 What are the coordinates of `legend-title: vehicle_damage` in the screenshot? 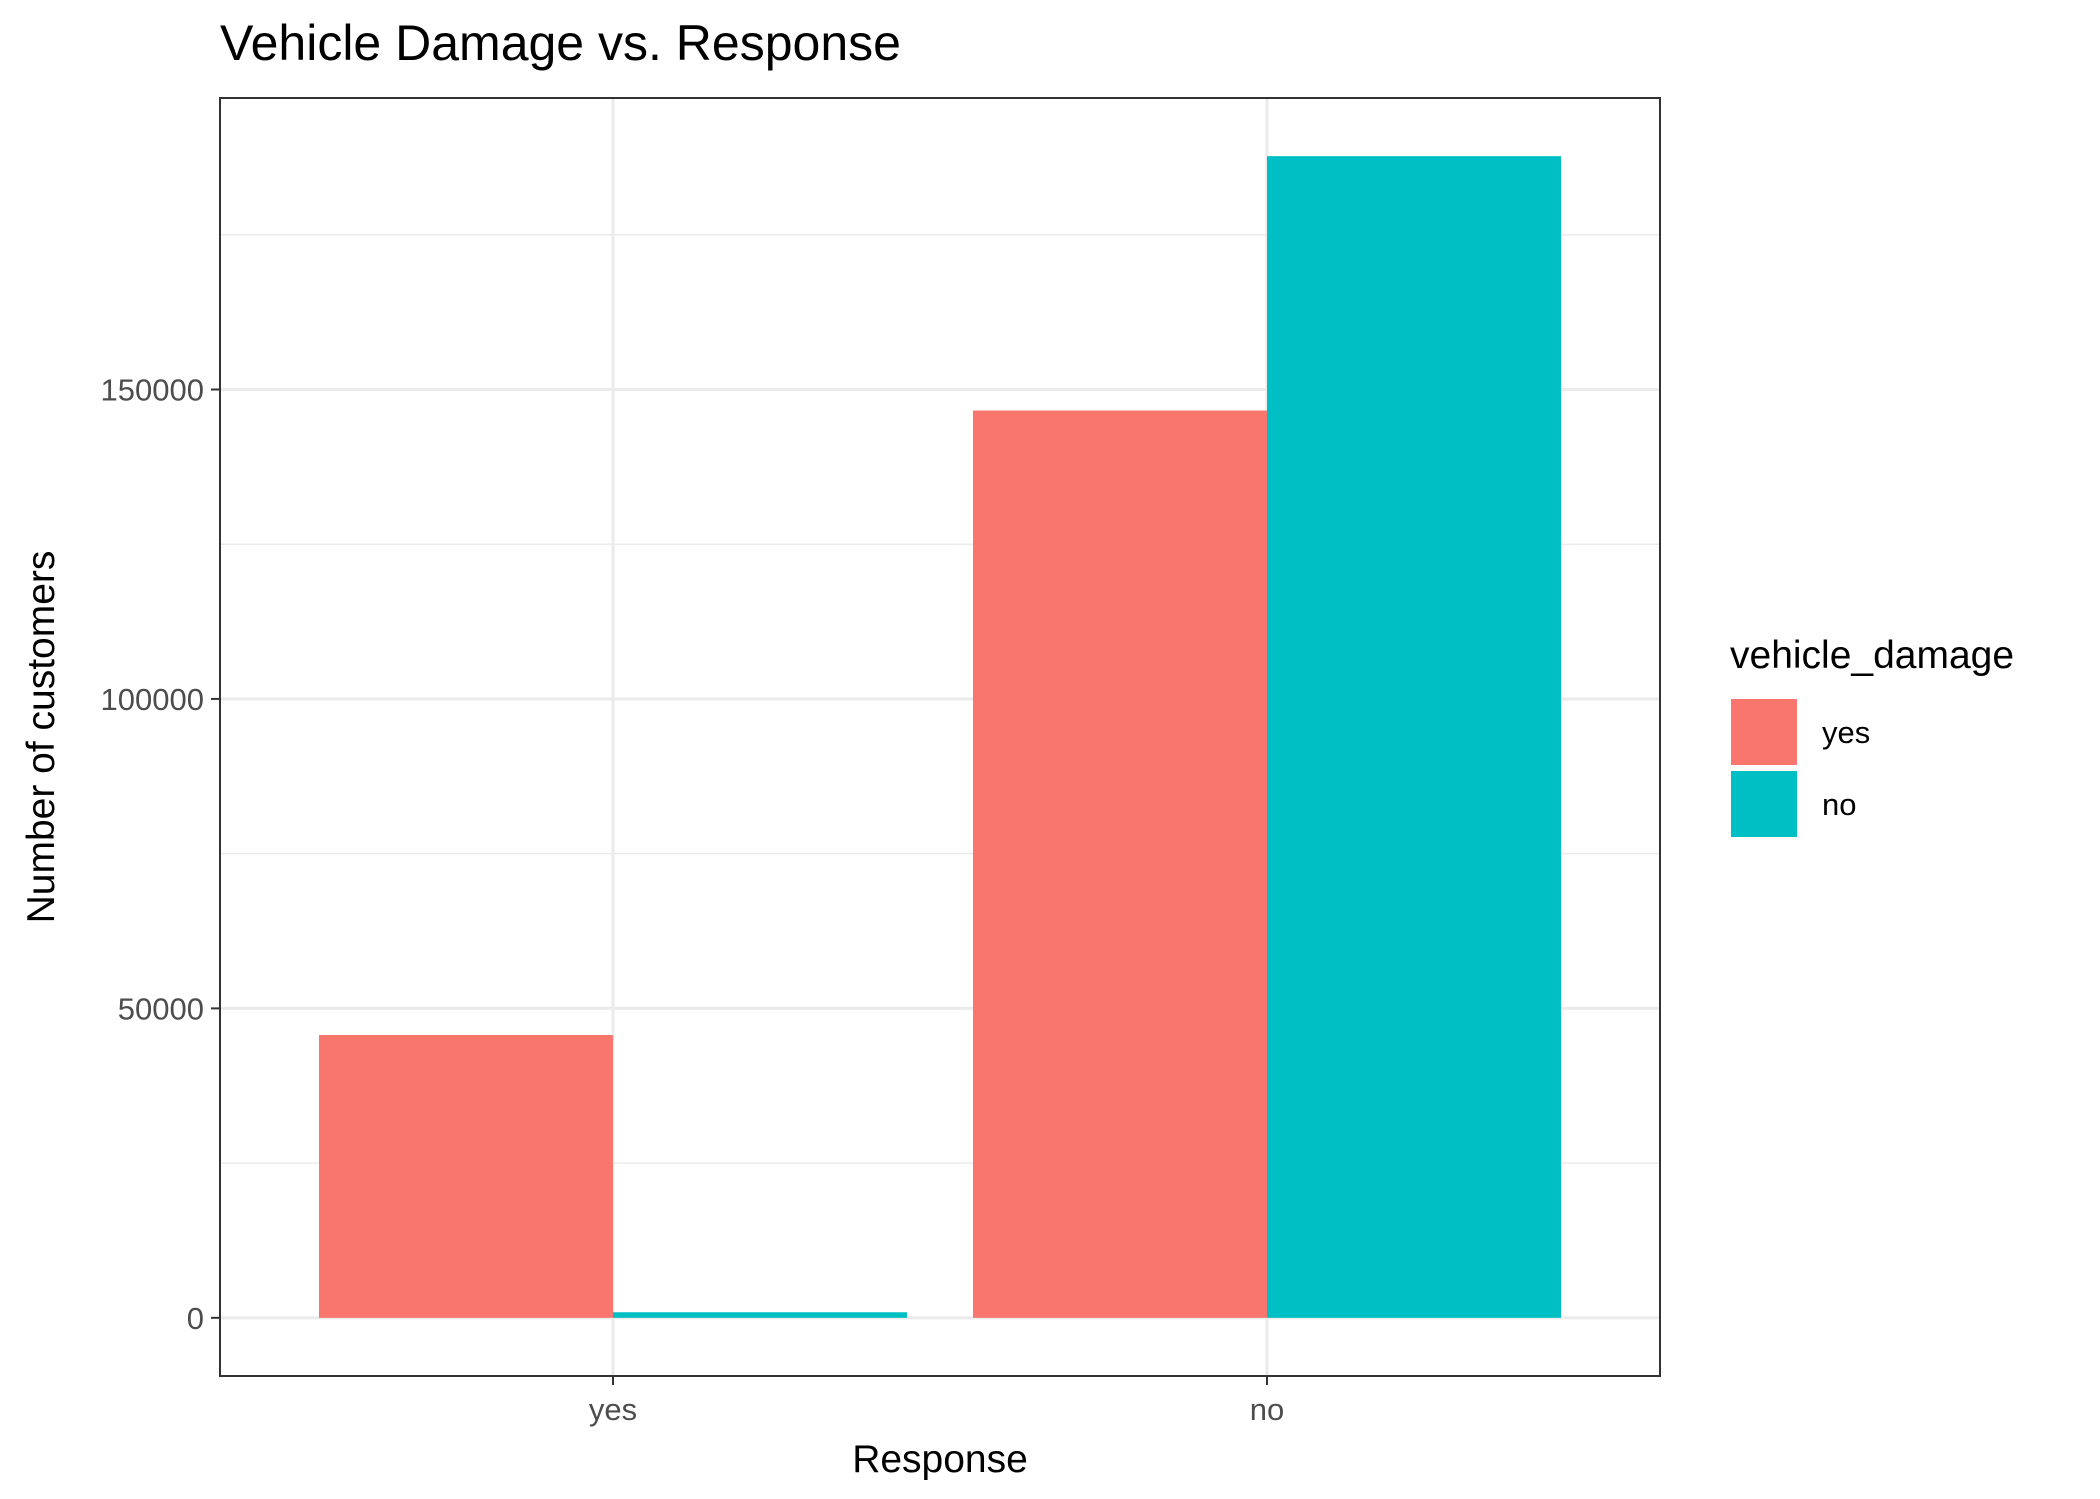 It's located at (1872, 655).